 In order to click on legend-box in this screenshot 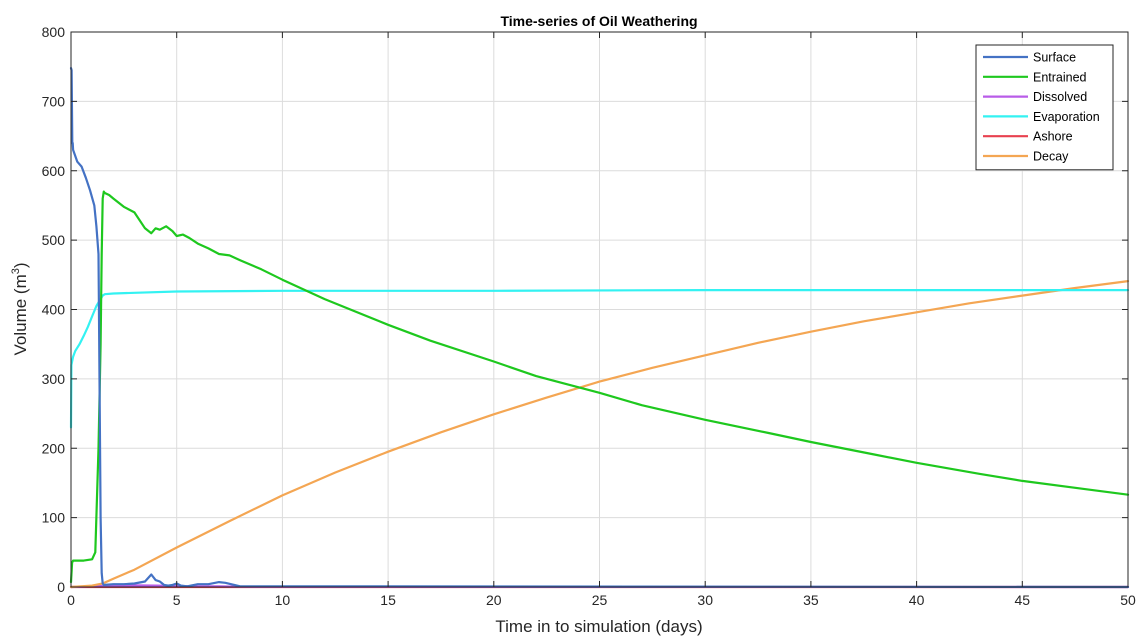, I will do `click(1044, 107)`.